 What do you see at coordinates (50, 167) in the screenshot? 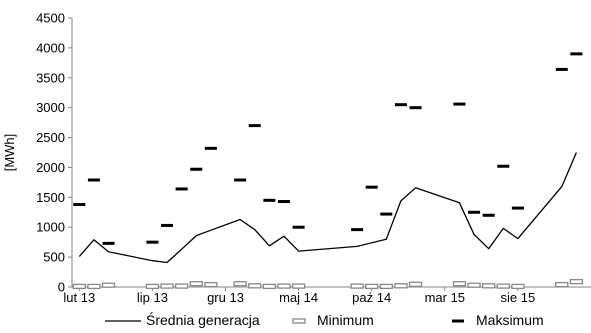
I see `y-tick-label: 2000` at bounding box center [50, 167].